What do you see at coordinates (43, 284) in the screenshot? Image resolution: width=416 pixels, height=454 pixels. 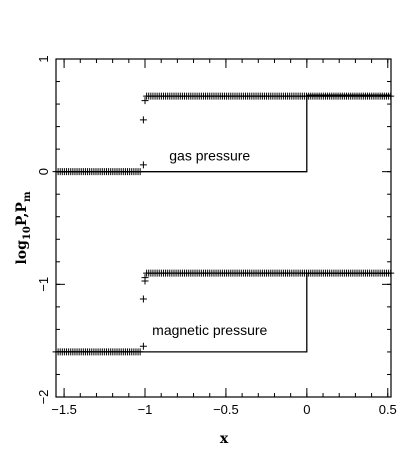 I see `y-tick-label: −1` at bounding box center [43, 284].